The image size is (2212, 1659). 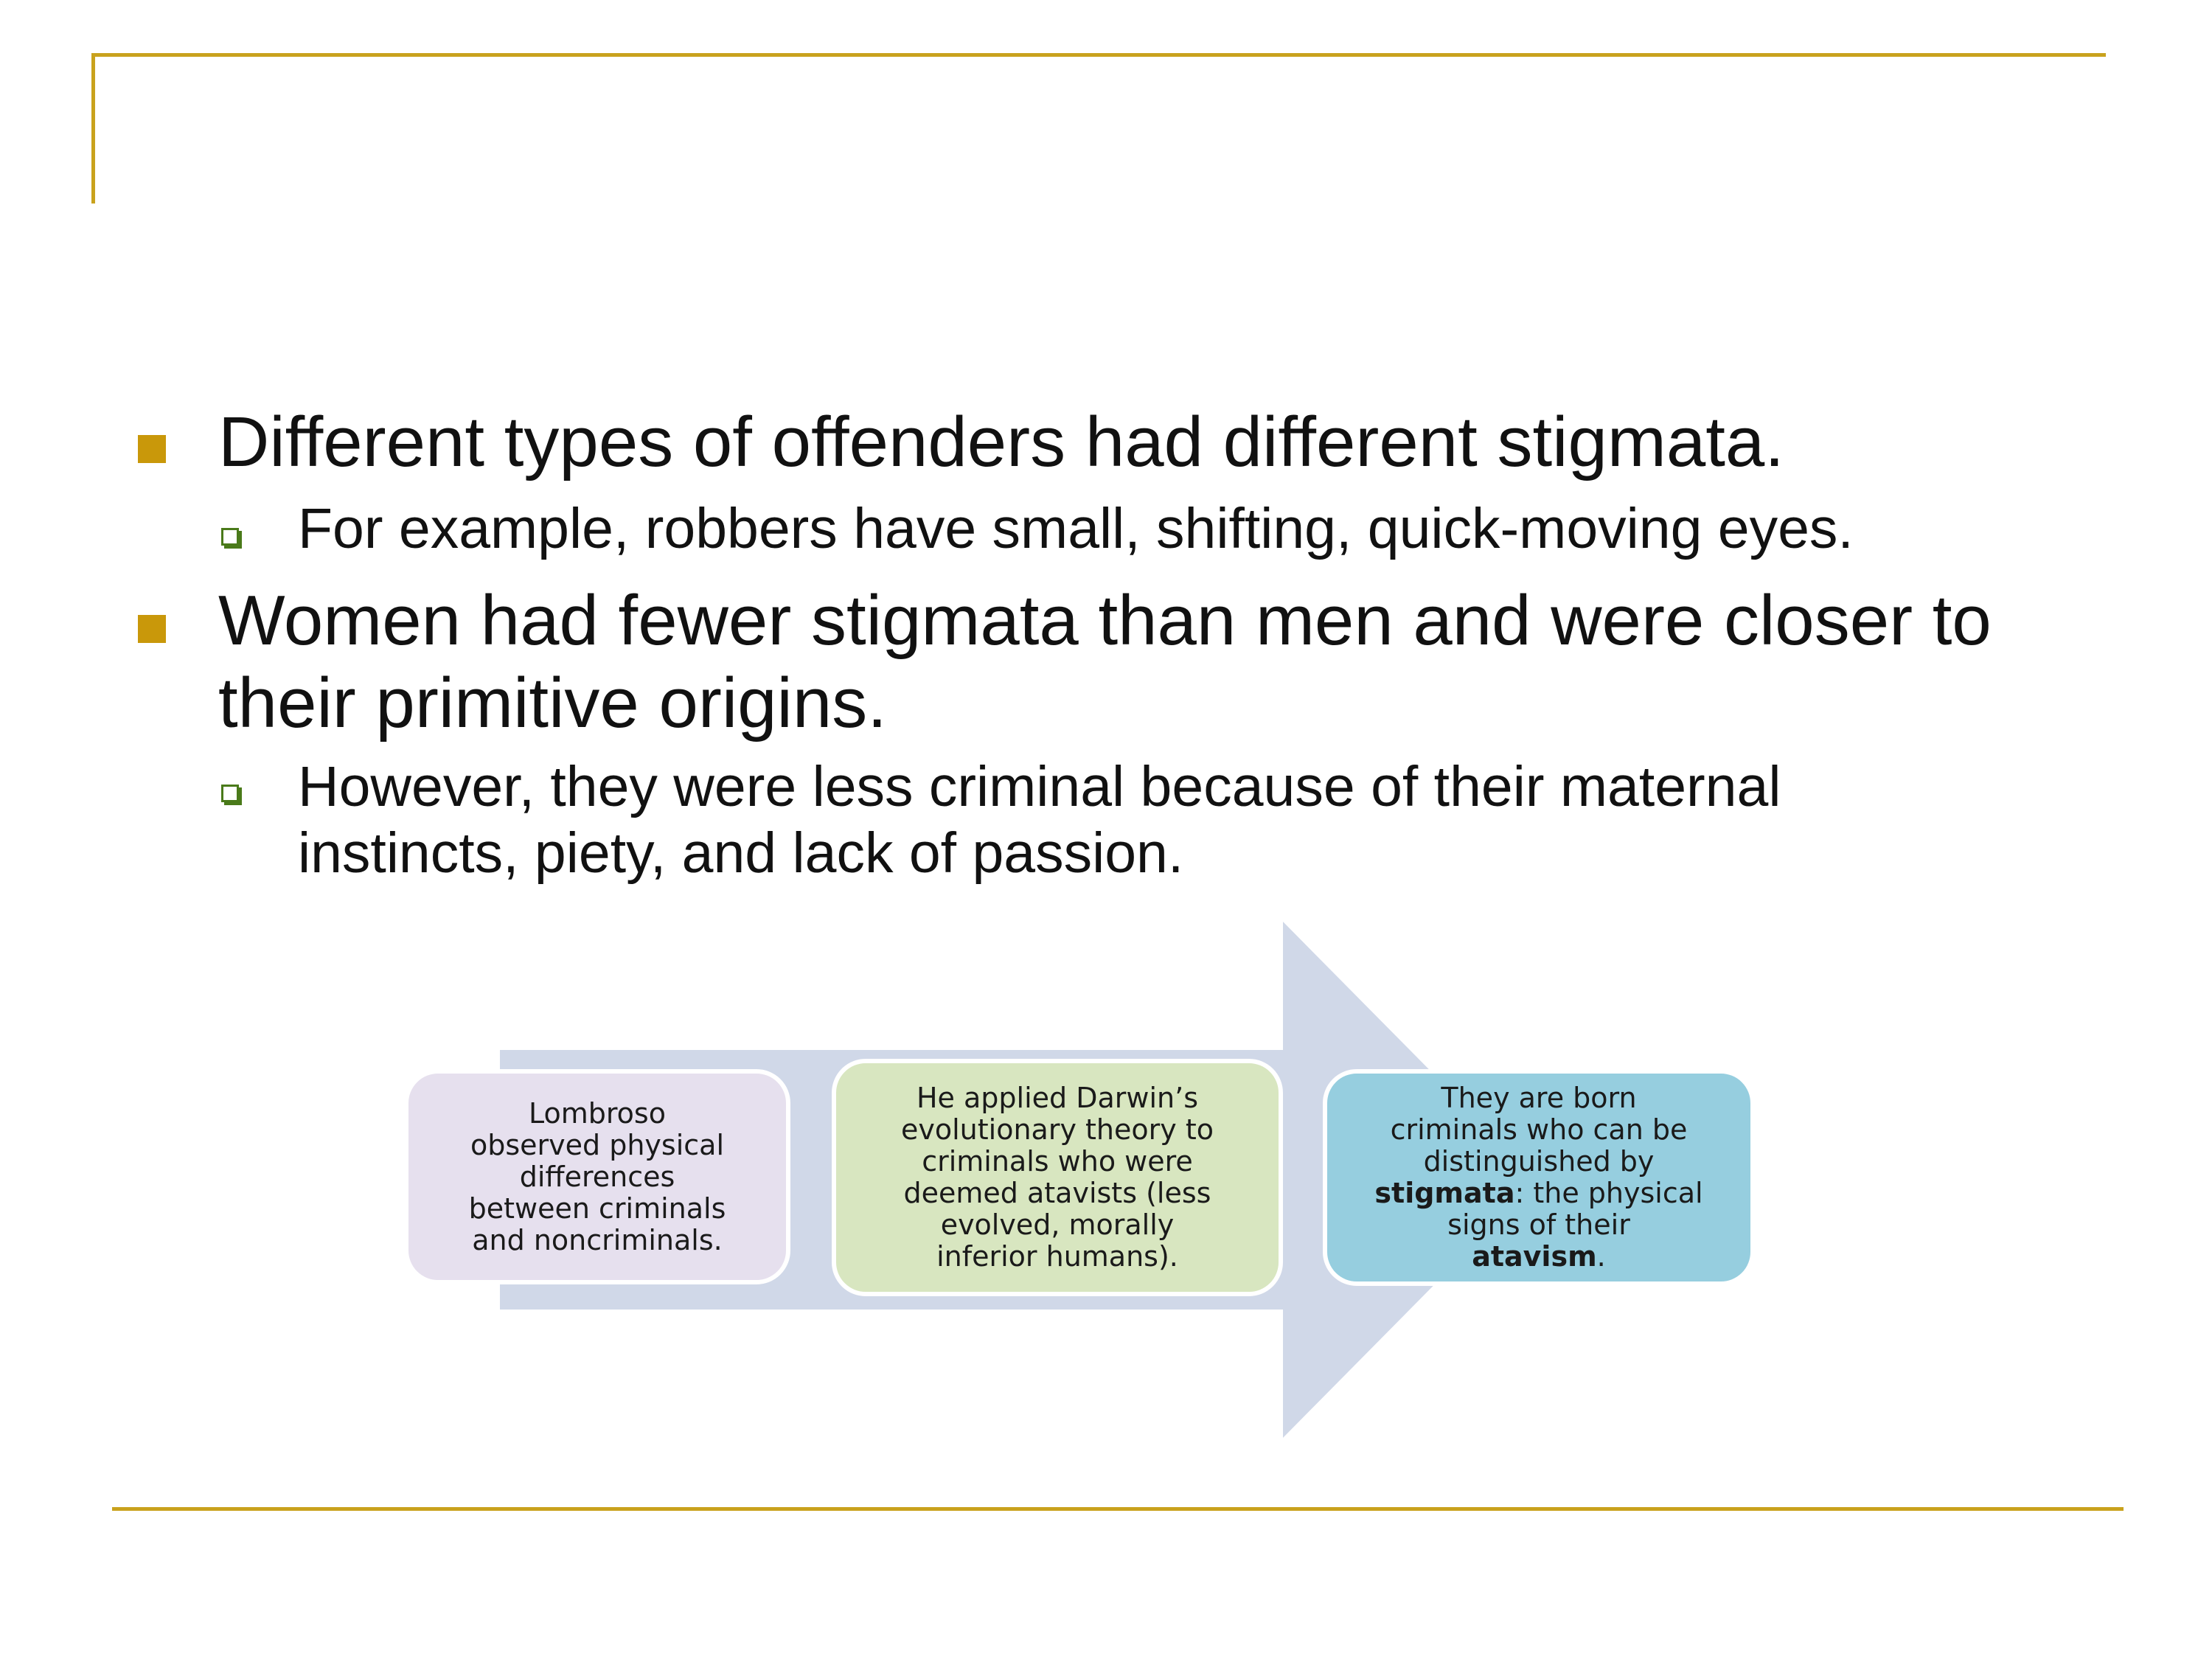 What do you see at coordinates (1608, 1193) in the screenshot?
I see `step-3-line: : the physical` at bounding box center [1608, 1193].